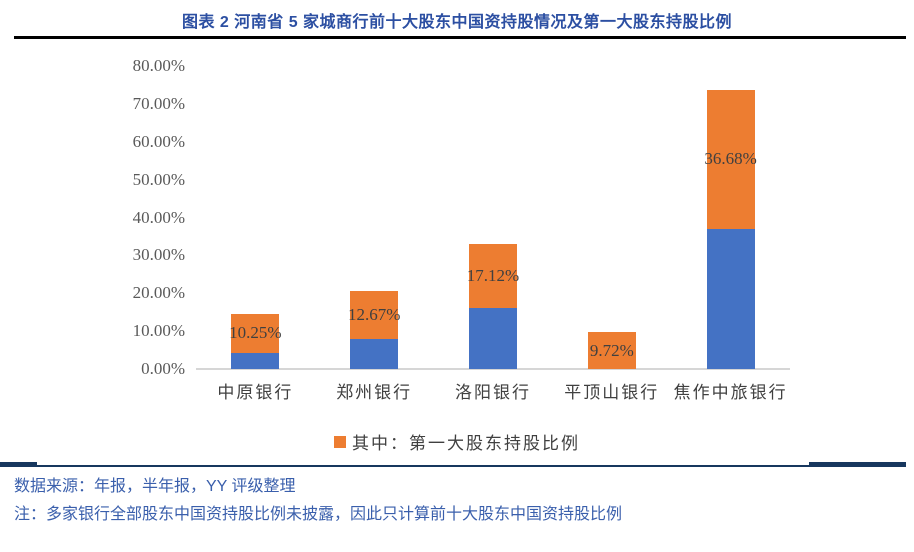 Image resolution: width=914 pixels, height=552 pixels. I want to click on legend-label: 其中：第一大股东持股比例, so click(466, 443).